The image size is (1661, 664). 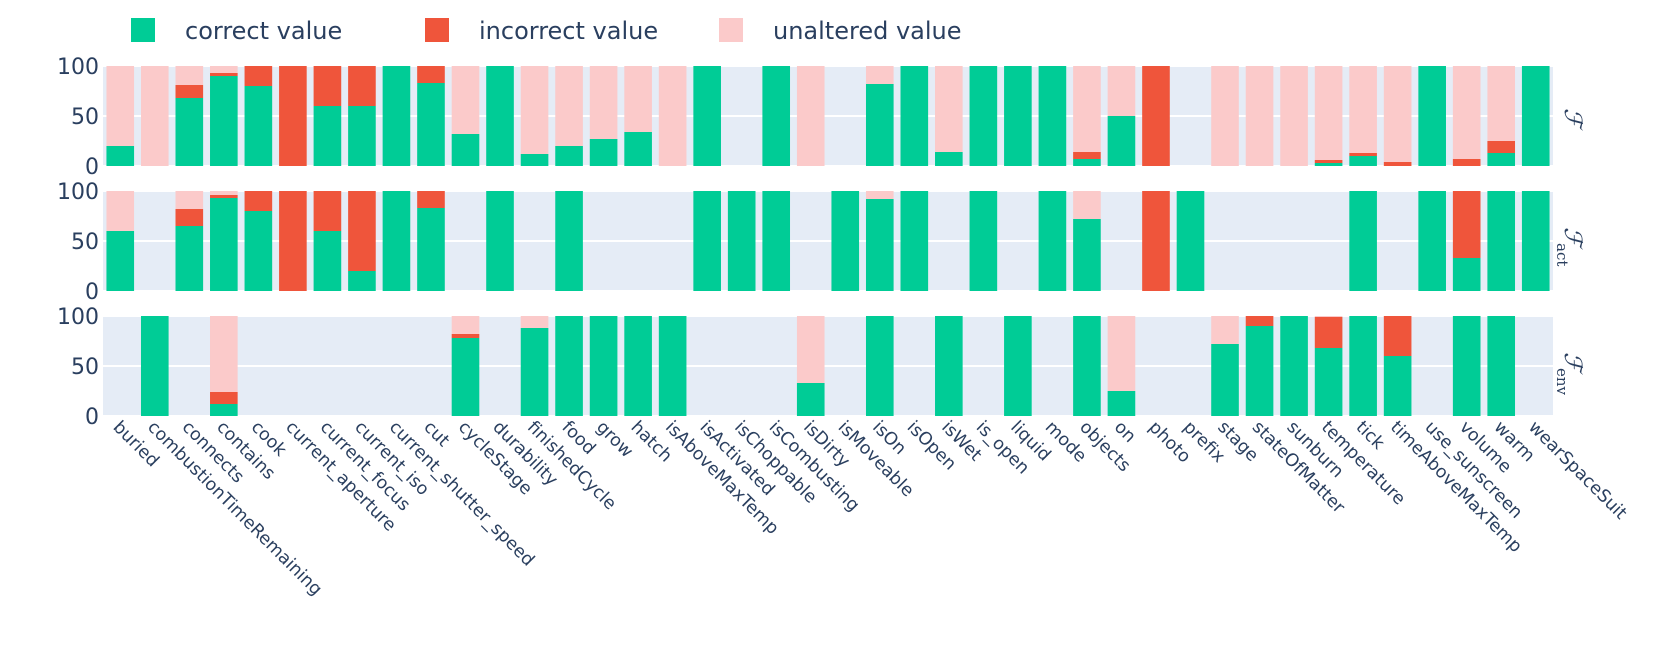 I want to click on bar-incorrect-cook, so click(x=258, y=201).